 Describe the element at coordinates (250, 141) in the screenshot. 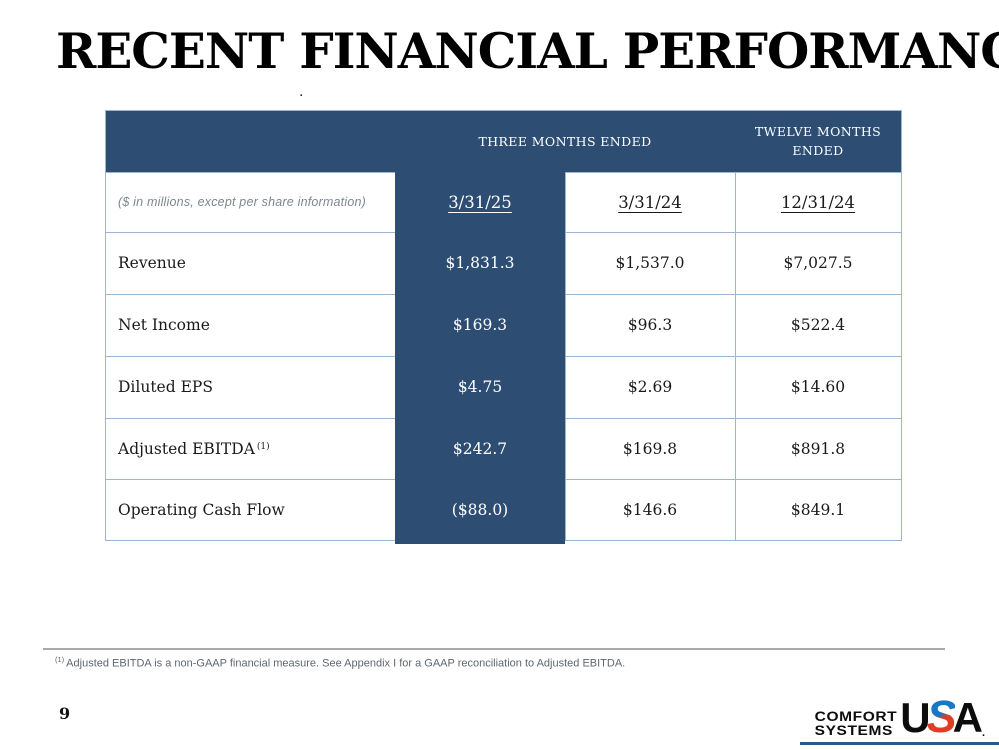

I see `header-spacer` at that location.